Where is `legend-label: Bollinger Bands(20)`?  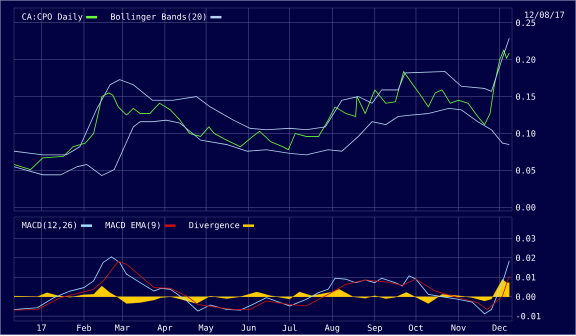
legend-label: Bollinger Bands(20) is located at coordinates (158, 17).